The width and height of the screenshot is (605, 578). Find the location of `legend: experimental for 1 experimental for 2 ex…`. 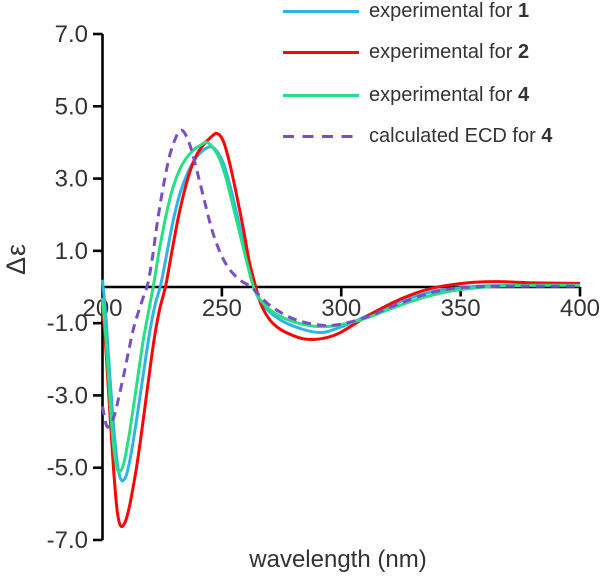

legend: experimental for 1 experimental for 2 ex… is located at coordinates (444, 75).